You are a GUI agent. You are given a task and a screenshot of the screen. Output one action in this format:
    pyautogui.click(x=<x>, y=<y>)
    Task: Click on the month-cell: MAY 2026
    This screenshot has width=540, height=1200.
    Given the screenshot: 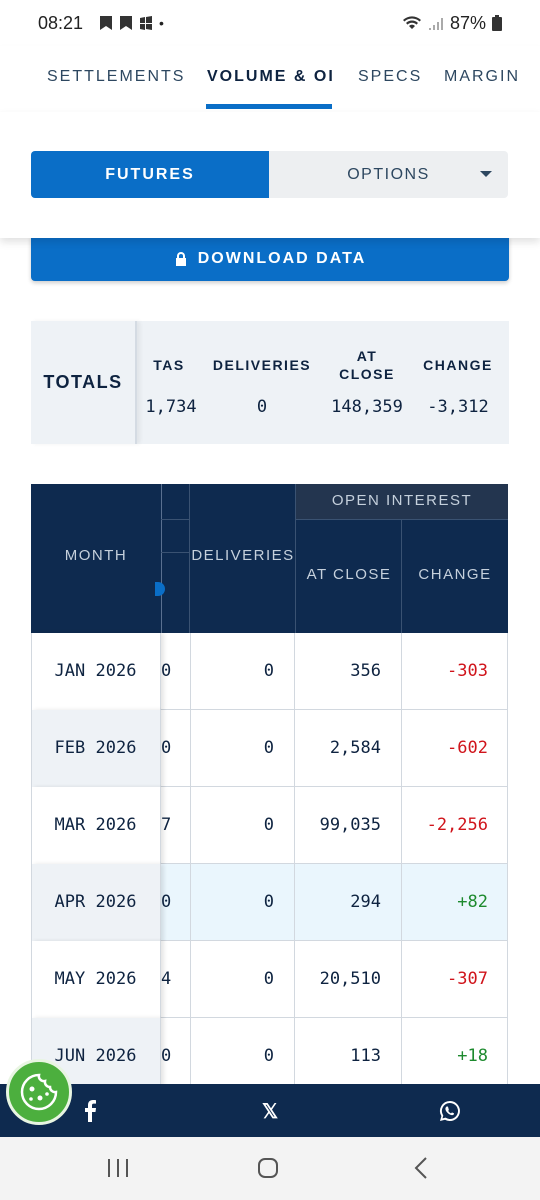 What is the action you would take?
    pyautogui.click(x=96, y=979)
    